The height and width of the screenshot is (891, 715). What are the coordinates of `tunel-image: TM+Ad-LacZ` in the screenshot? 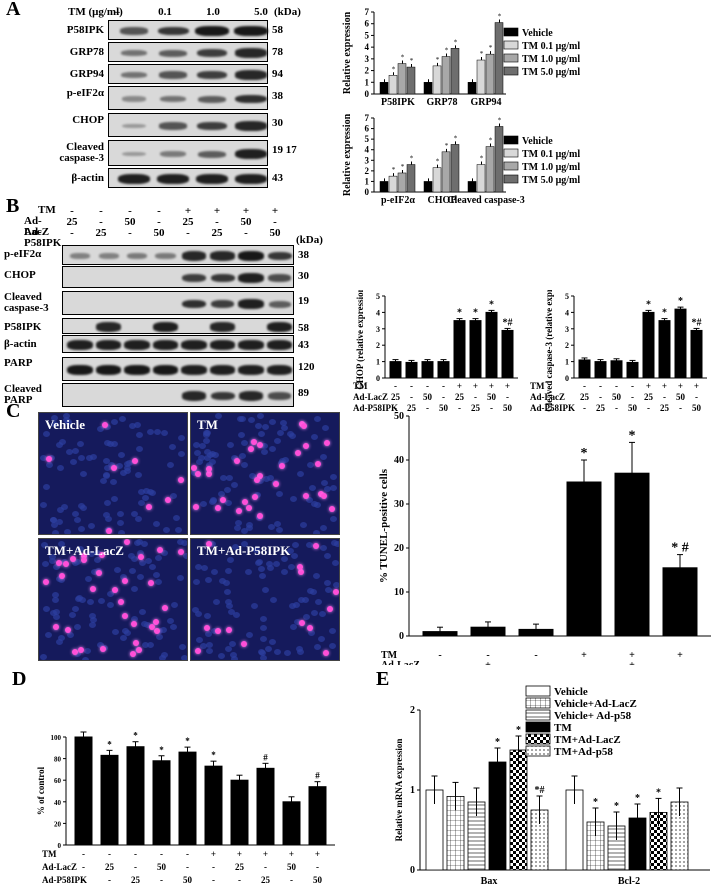 It's located at (113, 599).